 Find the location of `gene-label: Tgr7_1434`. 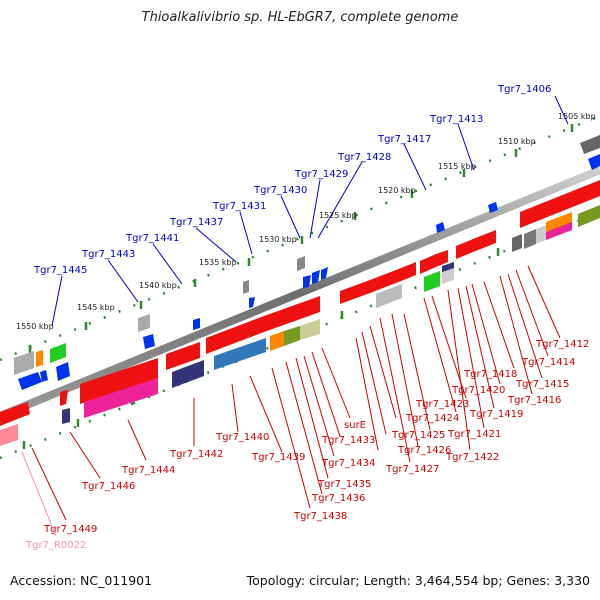

gene-label: Tgr7_1434 is located at coordinates (348, 463).